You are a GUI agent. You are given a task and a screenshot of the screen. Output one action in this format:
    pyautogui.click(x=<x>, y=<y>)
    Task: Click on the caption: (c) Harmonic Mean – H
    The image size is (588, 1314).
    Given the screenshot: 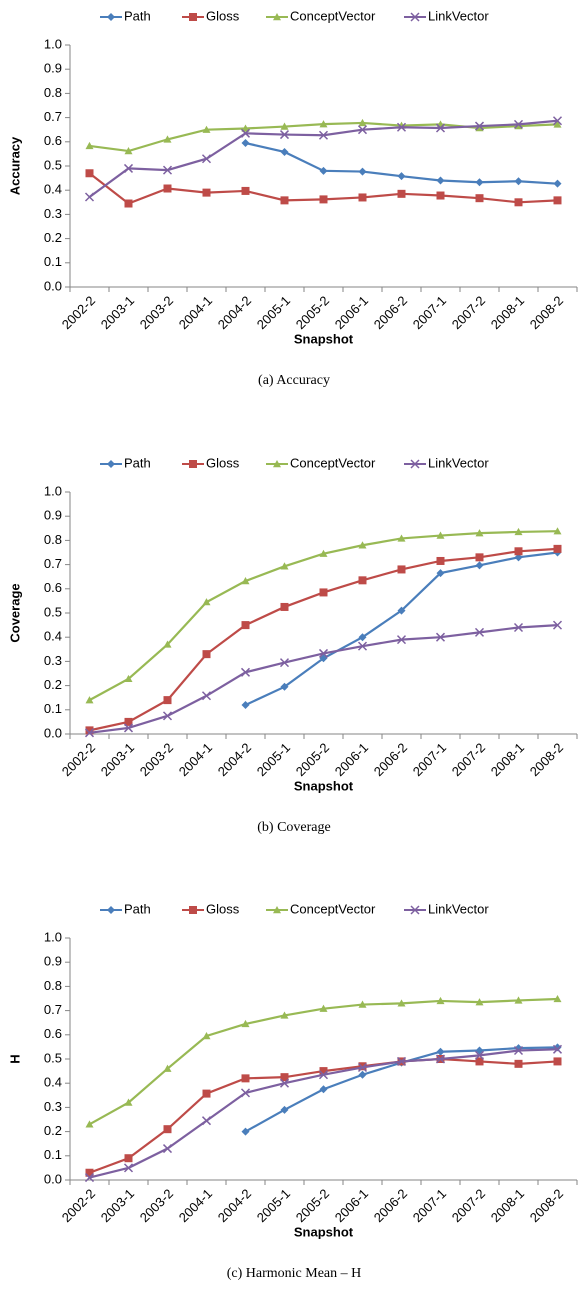 What is the action you would take?
    pyautogui.click(x=294, y=1273)
    